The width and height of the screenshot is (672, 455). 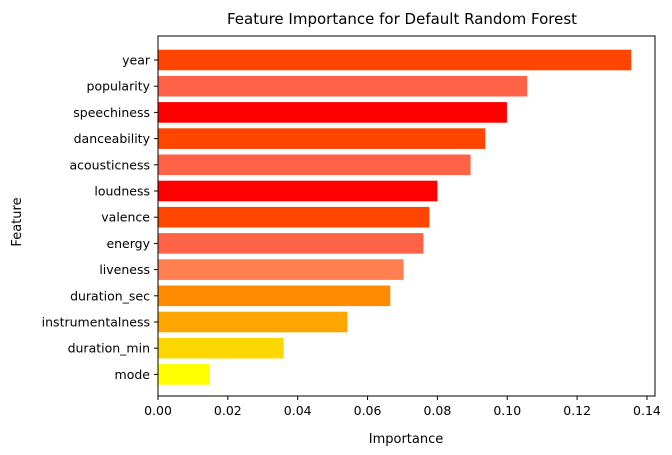 I want to click on bar-speechiness, so click(x=332, y=112).